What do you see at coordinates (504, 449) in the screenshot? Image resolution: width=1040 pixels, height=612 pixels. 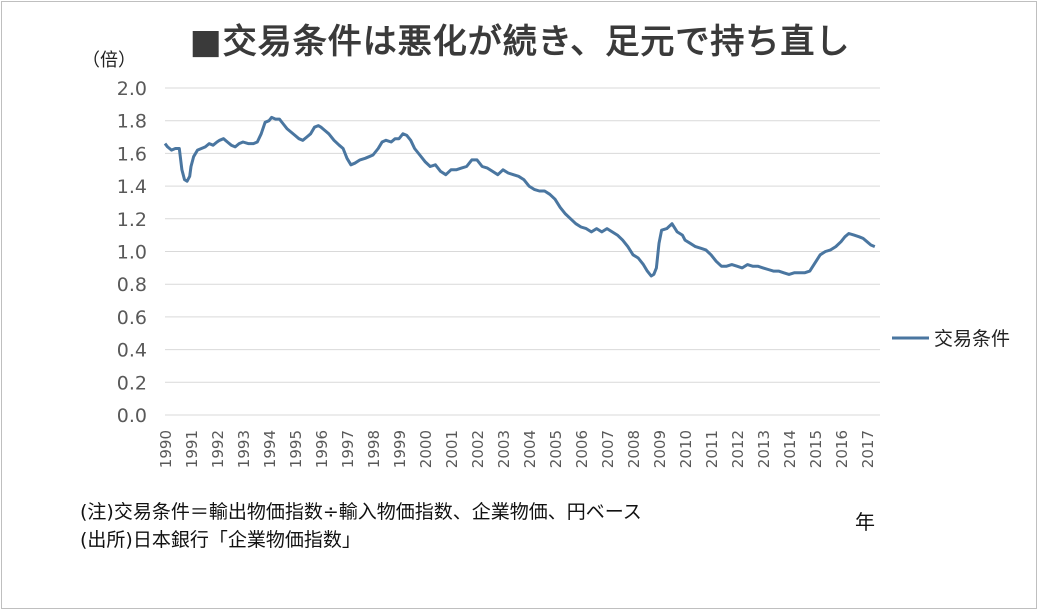 I see `x-tick-label: 2003` at bounding box center [504, 449].